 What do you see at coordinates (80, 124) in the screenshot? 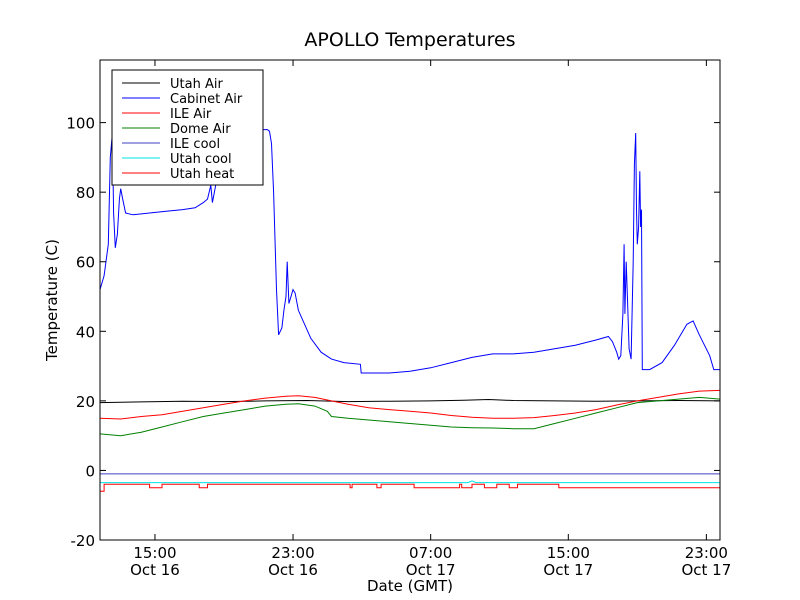
I see `y-tick-label: 100` at bounding box center [80, 124].